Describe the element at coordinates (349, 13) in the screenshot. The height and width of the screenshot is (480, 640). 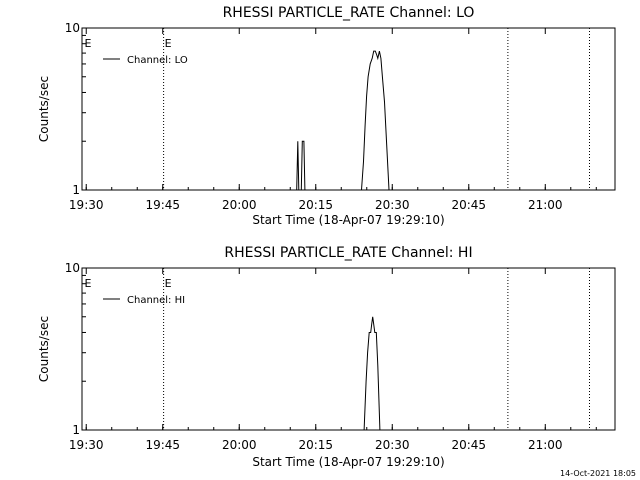
I see `chart-title: RHESSI PARTICLE_RATE Channel: LO` at that location.